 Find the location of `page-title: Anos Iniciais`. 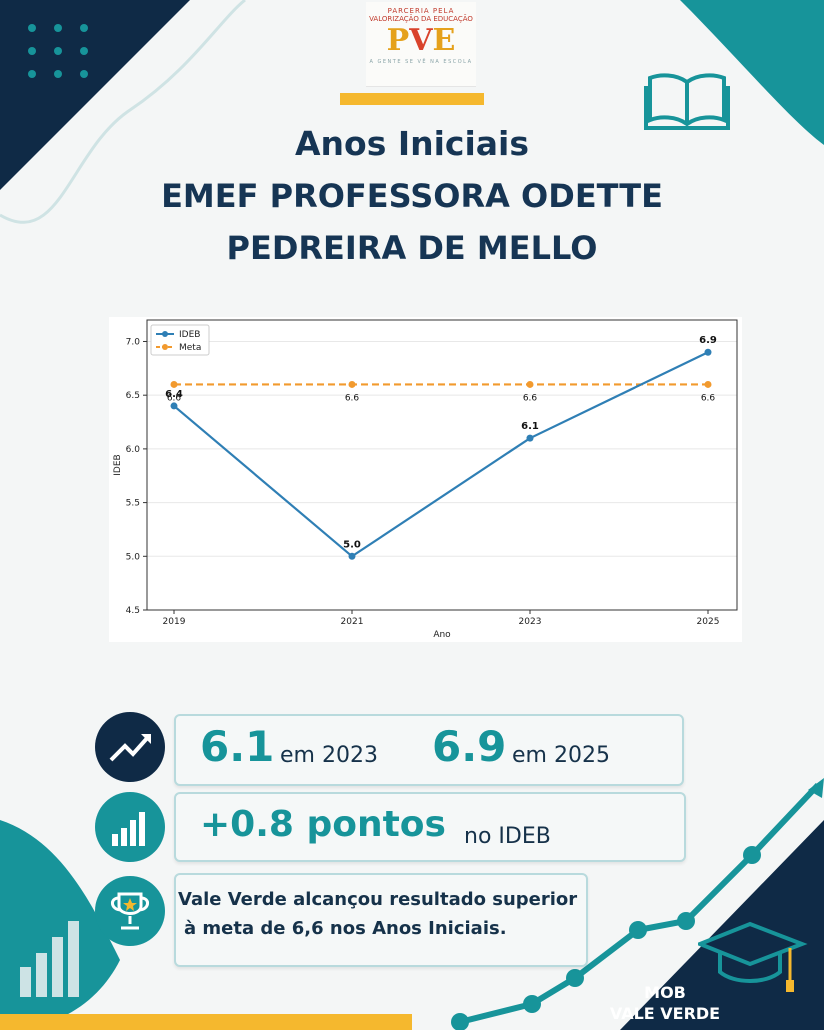

page-title: Anos Iniciais is located at coordinates (411, 143).